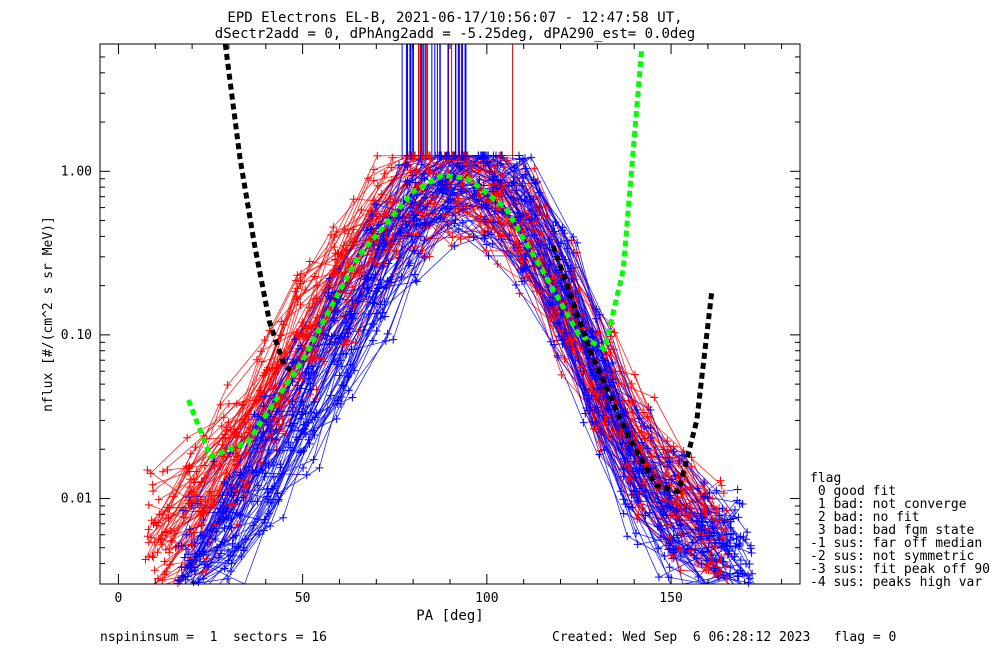  What do you see at coordinates (892, 530) in the screenshot?
I see `legend-item: 3 bad: bad fgm state` at bounding box center [892, 530].